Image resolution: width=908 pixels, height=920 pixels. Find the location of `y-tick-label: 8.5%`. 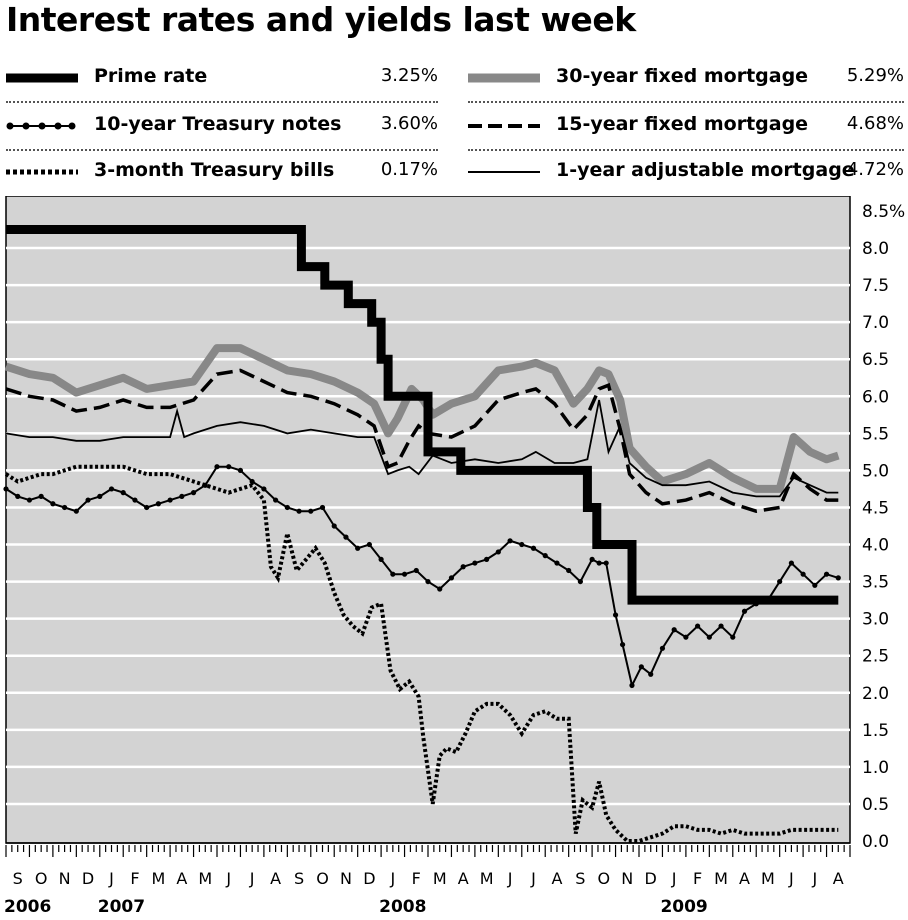

y-tick-label: 8.5% is located at coordinates (883, 212).